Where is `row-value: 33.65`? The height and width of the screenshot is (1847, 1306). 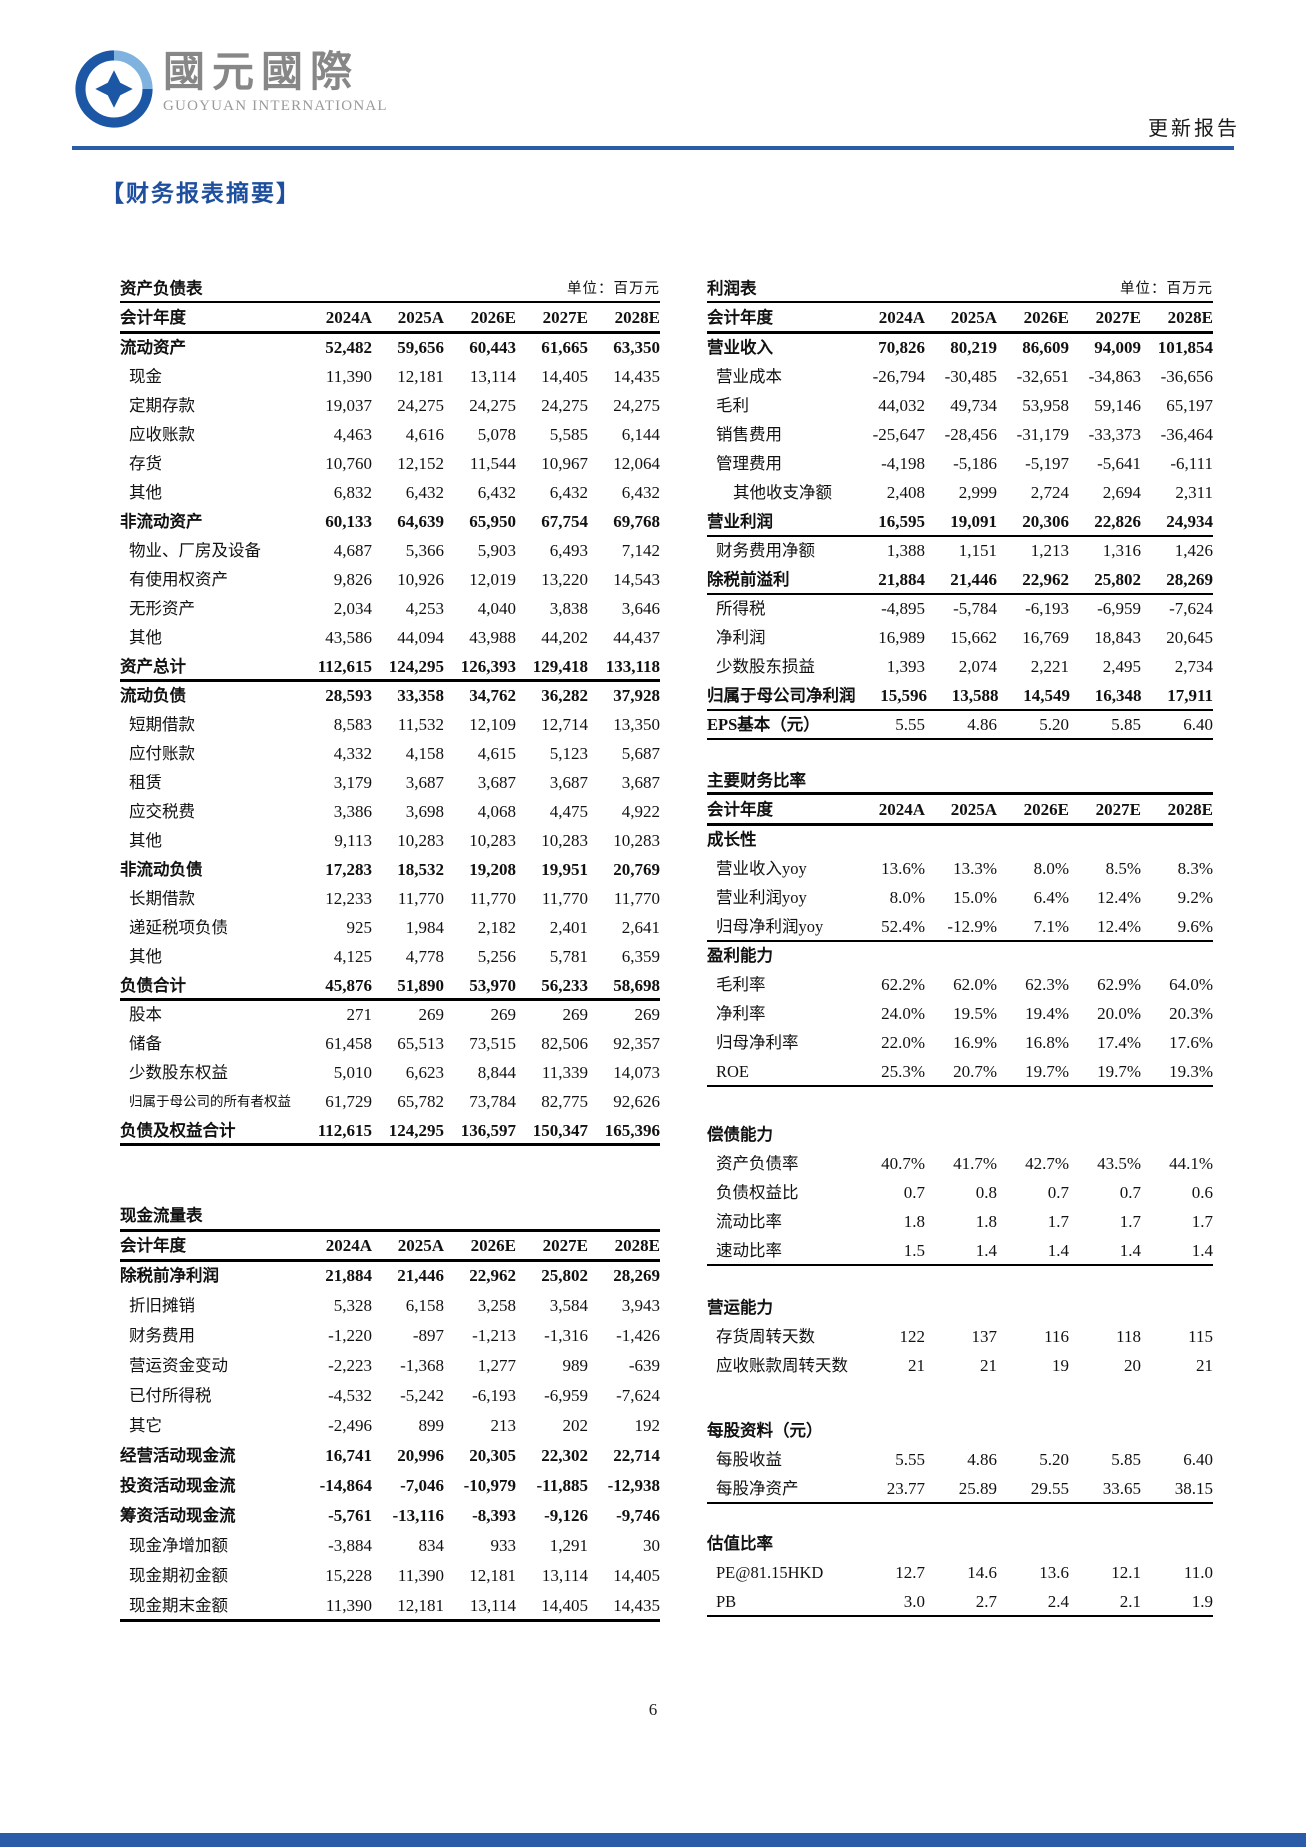 row-value: 33.65 is located at coordinates (1121, 1488).